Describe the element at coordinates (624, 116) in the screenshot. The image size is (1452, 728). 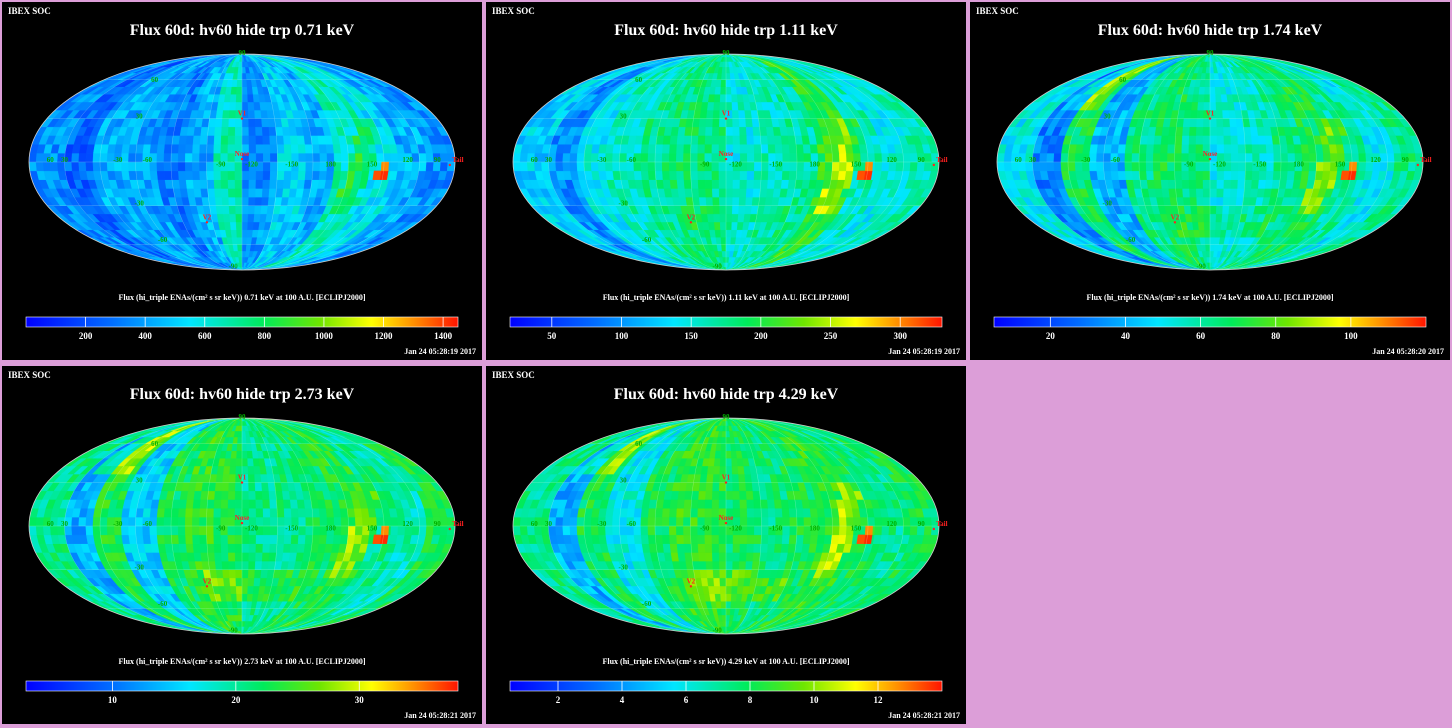
I see `lat-grid-label: 30` at that location.